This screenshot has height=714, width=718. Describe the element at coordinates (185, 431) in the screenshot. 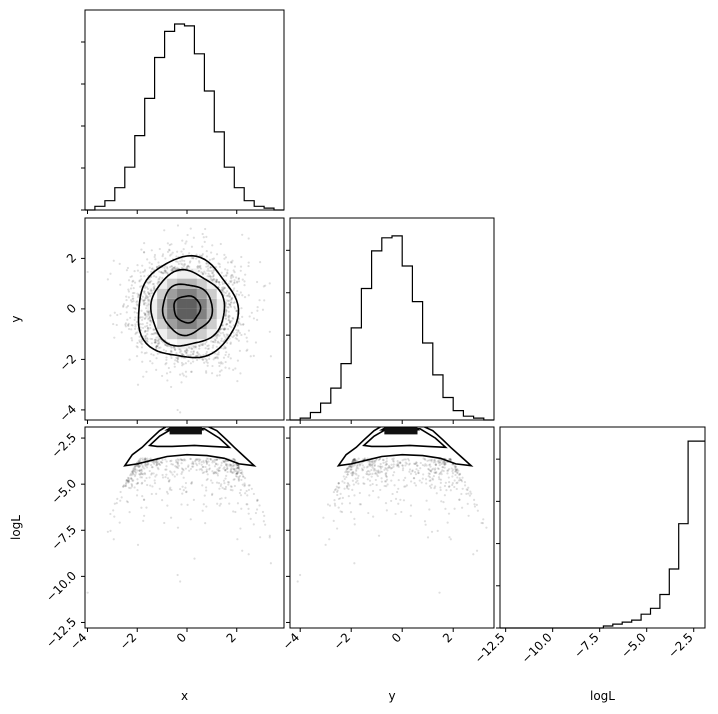

I see `density-peak` at that location.